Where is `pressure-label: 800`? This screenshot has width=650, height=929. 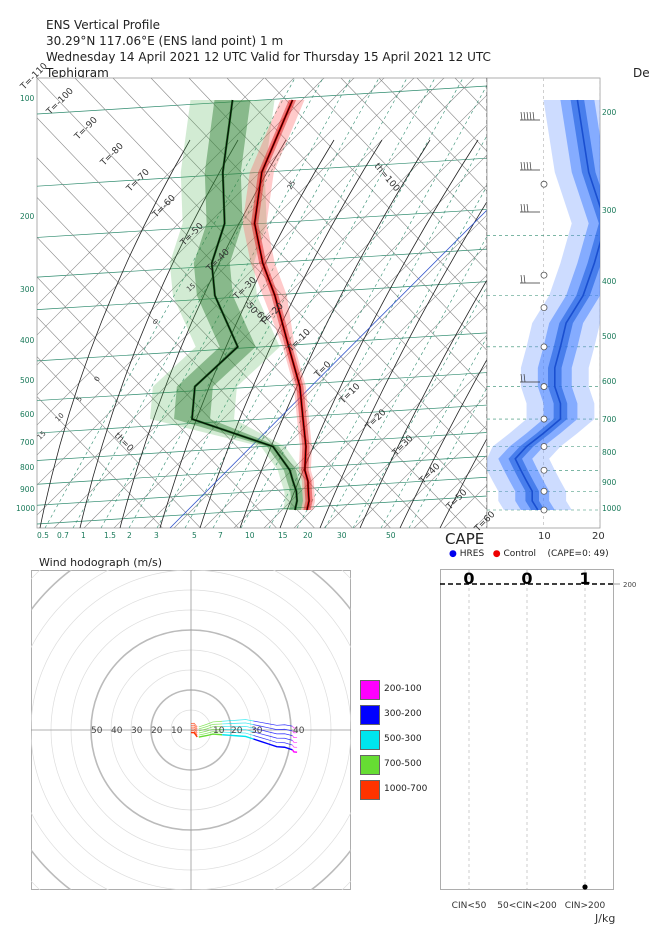
pressure-label: 800 is located at coordinates (27, 467).